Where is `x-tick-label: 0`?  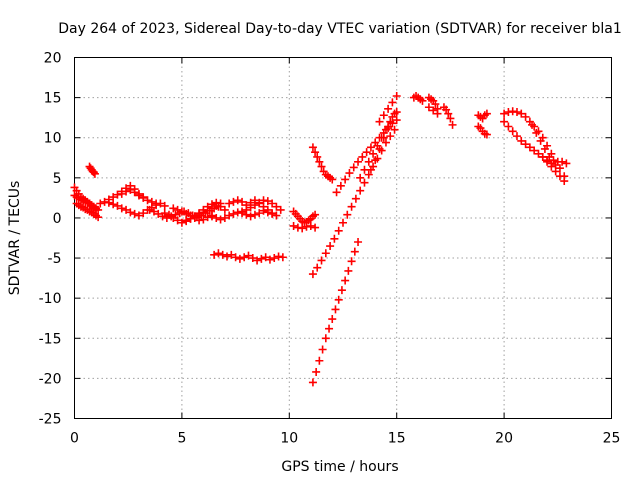
x-tick-label: 0 is located at coordinates (74, 439).